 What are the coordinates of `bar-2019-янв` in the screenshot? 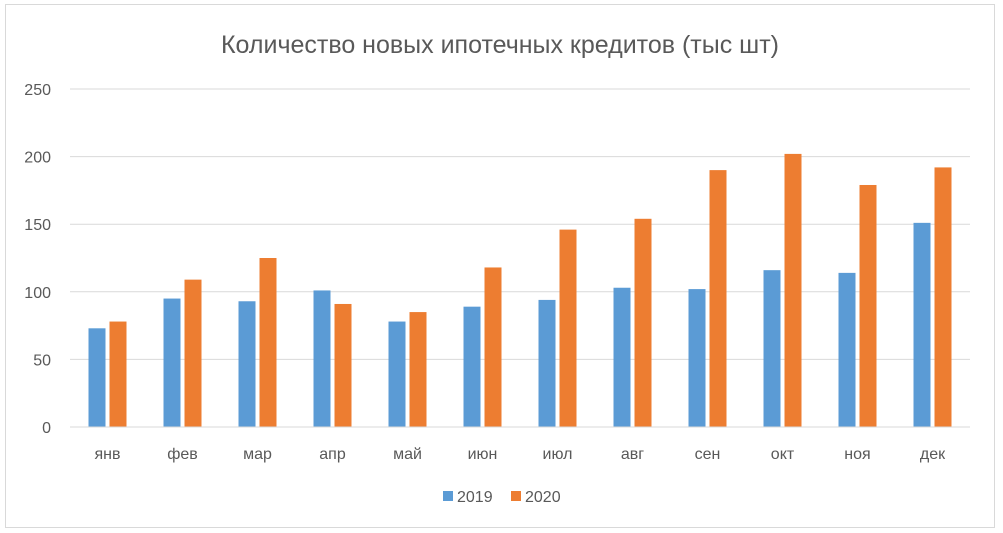 It's located at (97, 377).